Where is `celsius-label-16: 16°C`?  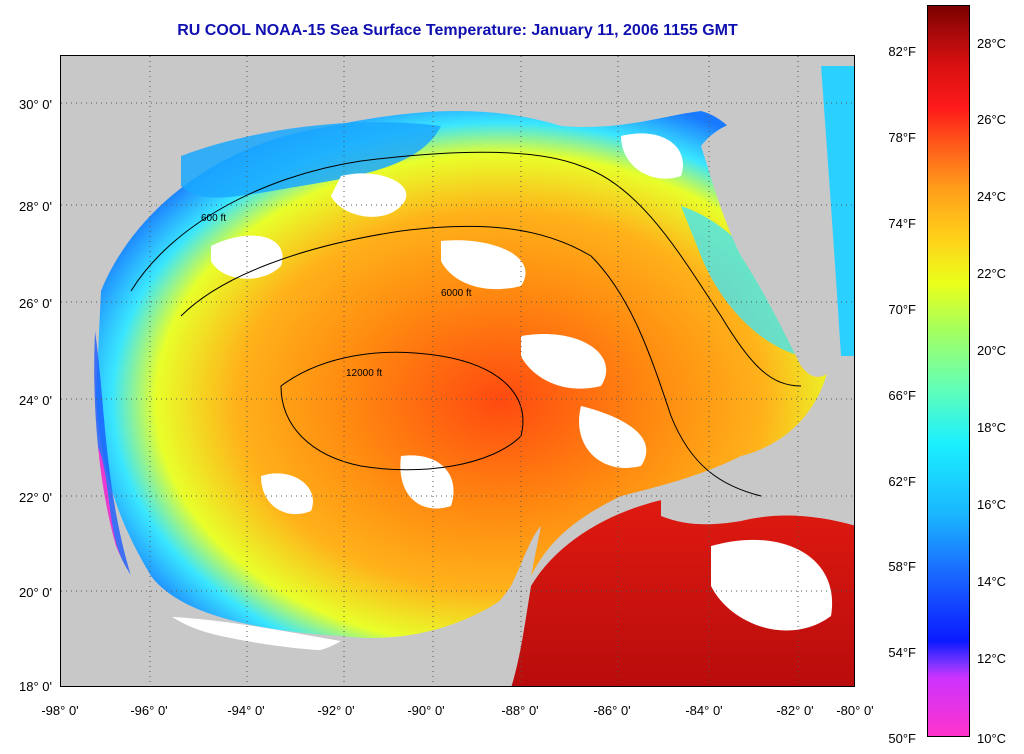
celsius-label-16: 16°C is located at coordinates (992, 504).